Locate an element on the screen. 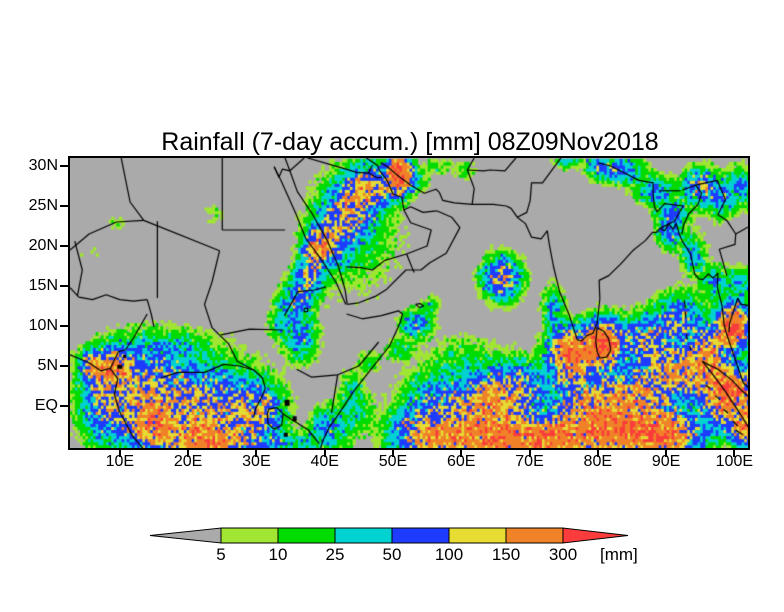 Image resolution: width=784 pixels, height=612 pixels. lat-tick-label: 10N is located at coordinates (43, 325).